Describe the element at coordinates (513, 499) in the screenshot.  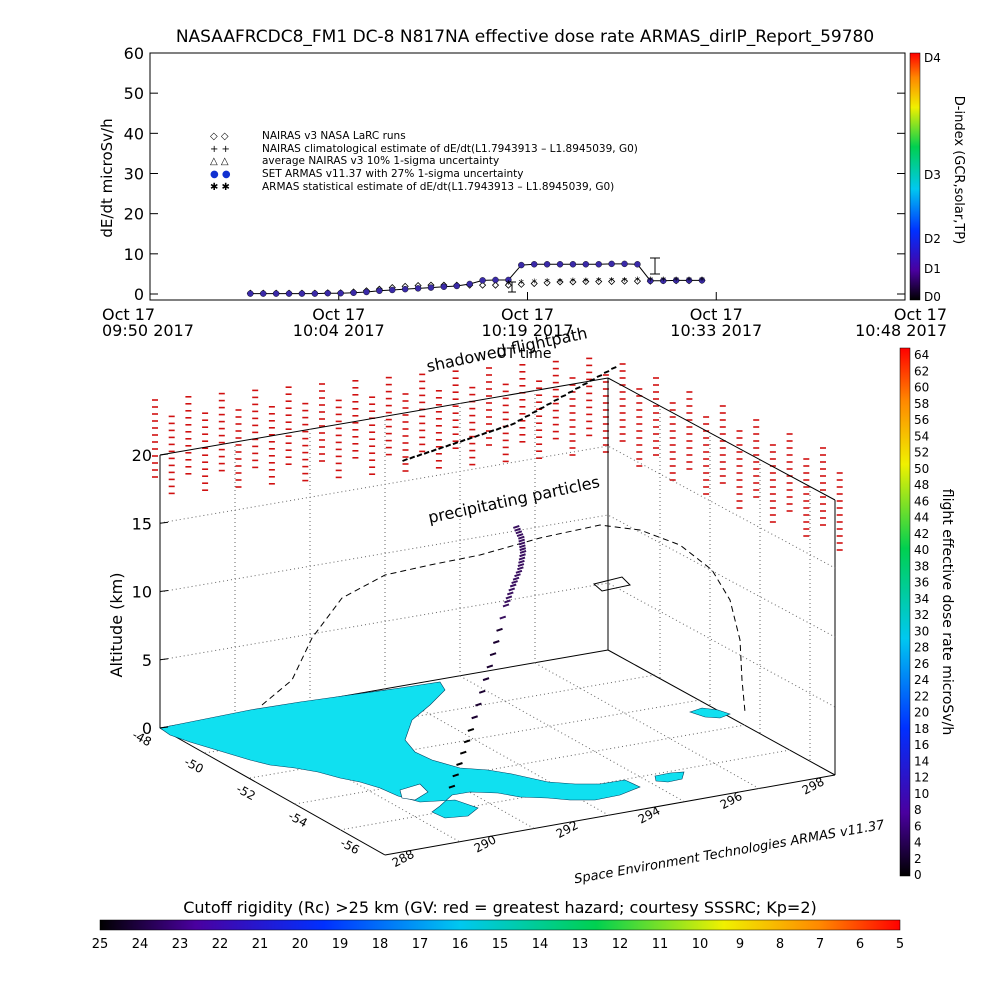
I see `precipitating-particles-label: precipitating particles` at that location.